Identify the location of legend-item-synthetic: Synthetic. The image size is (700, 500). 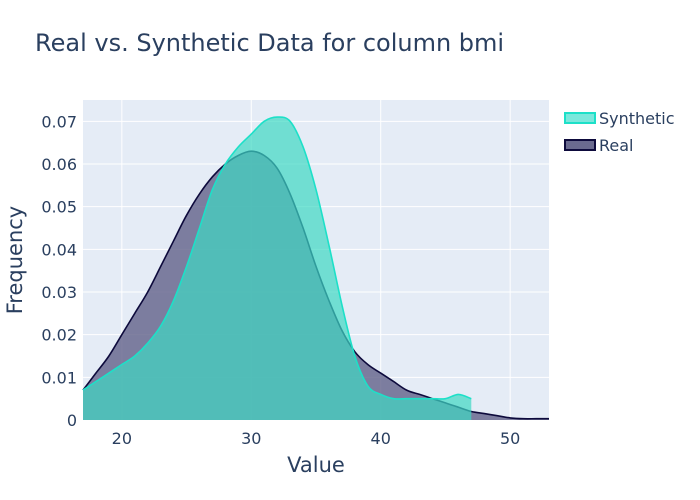
(619, 118).